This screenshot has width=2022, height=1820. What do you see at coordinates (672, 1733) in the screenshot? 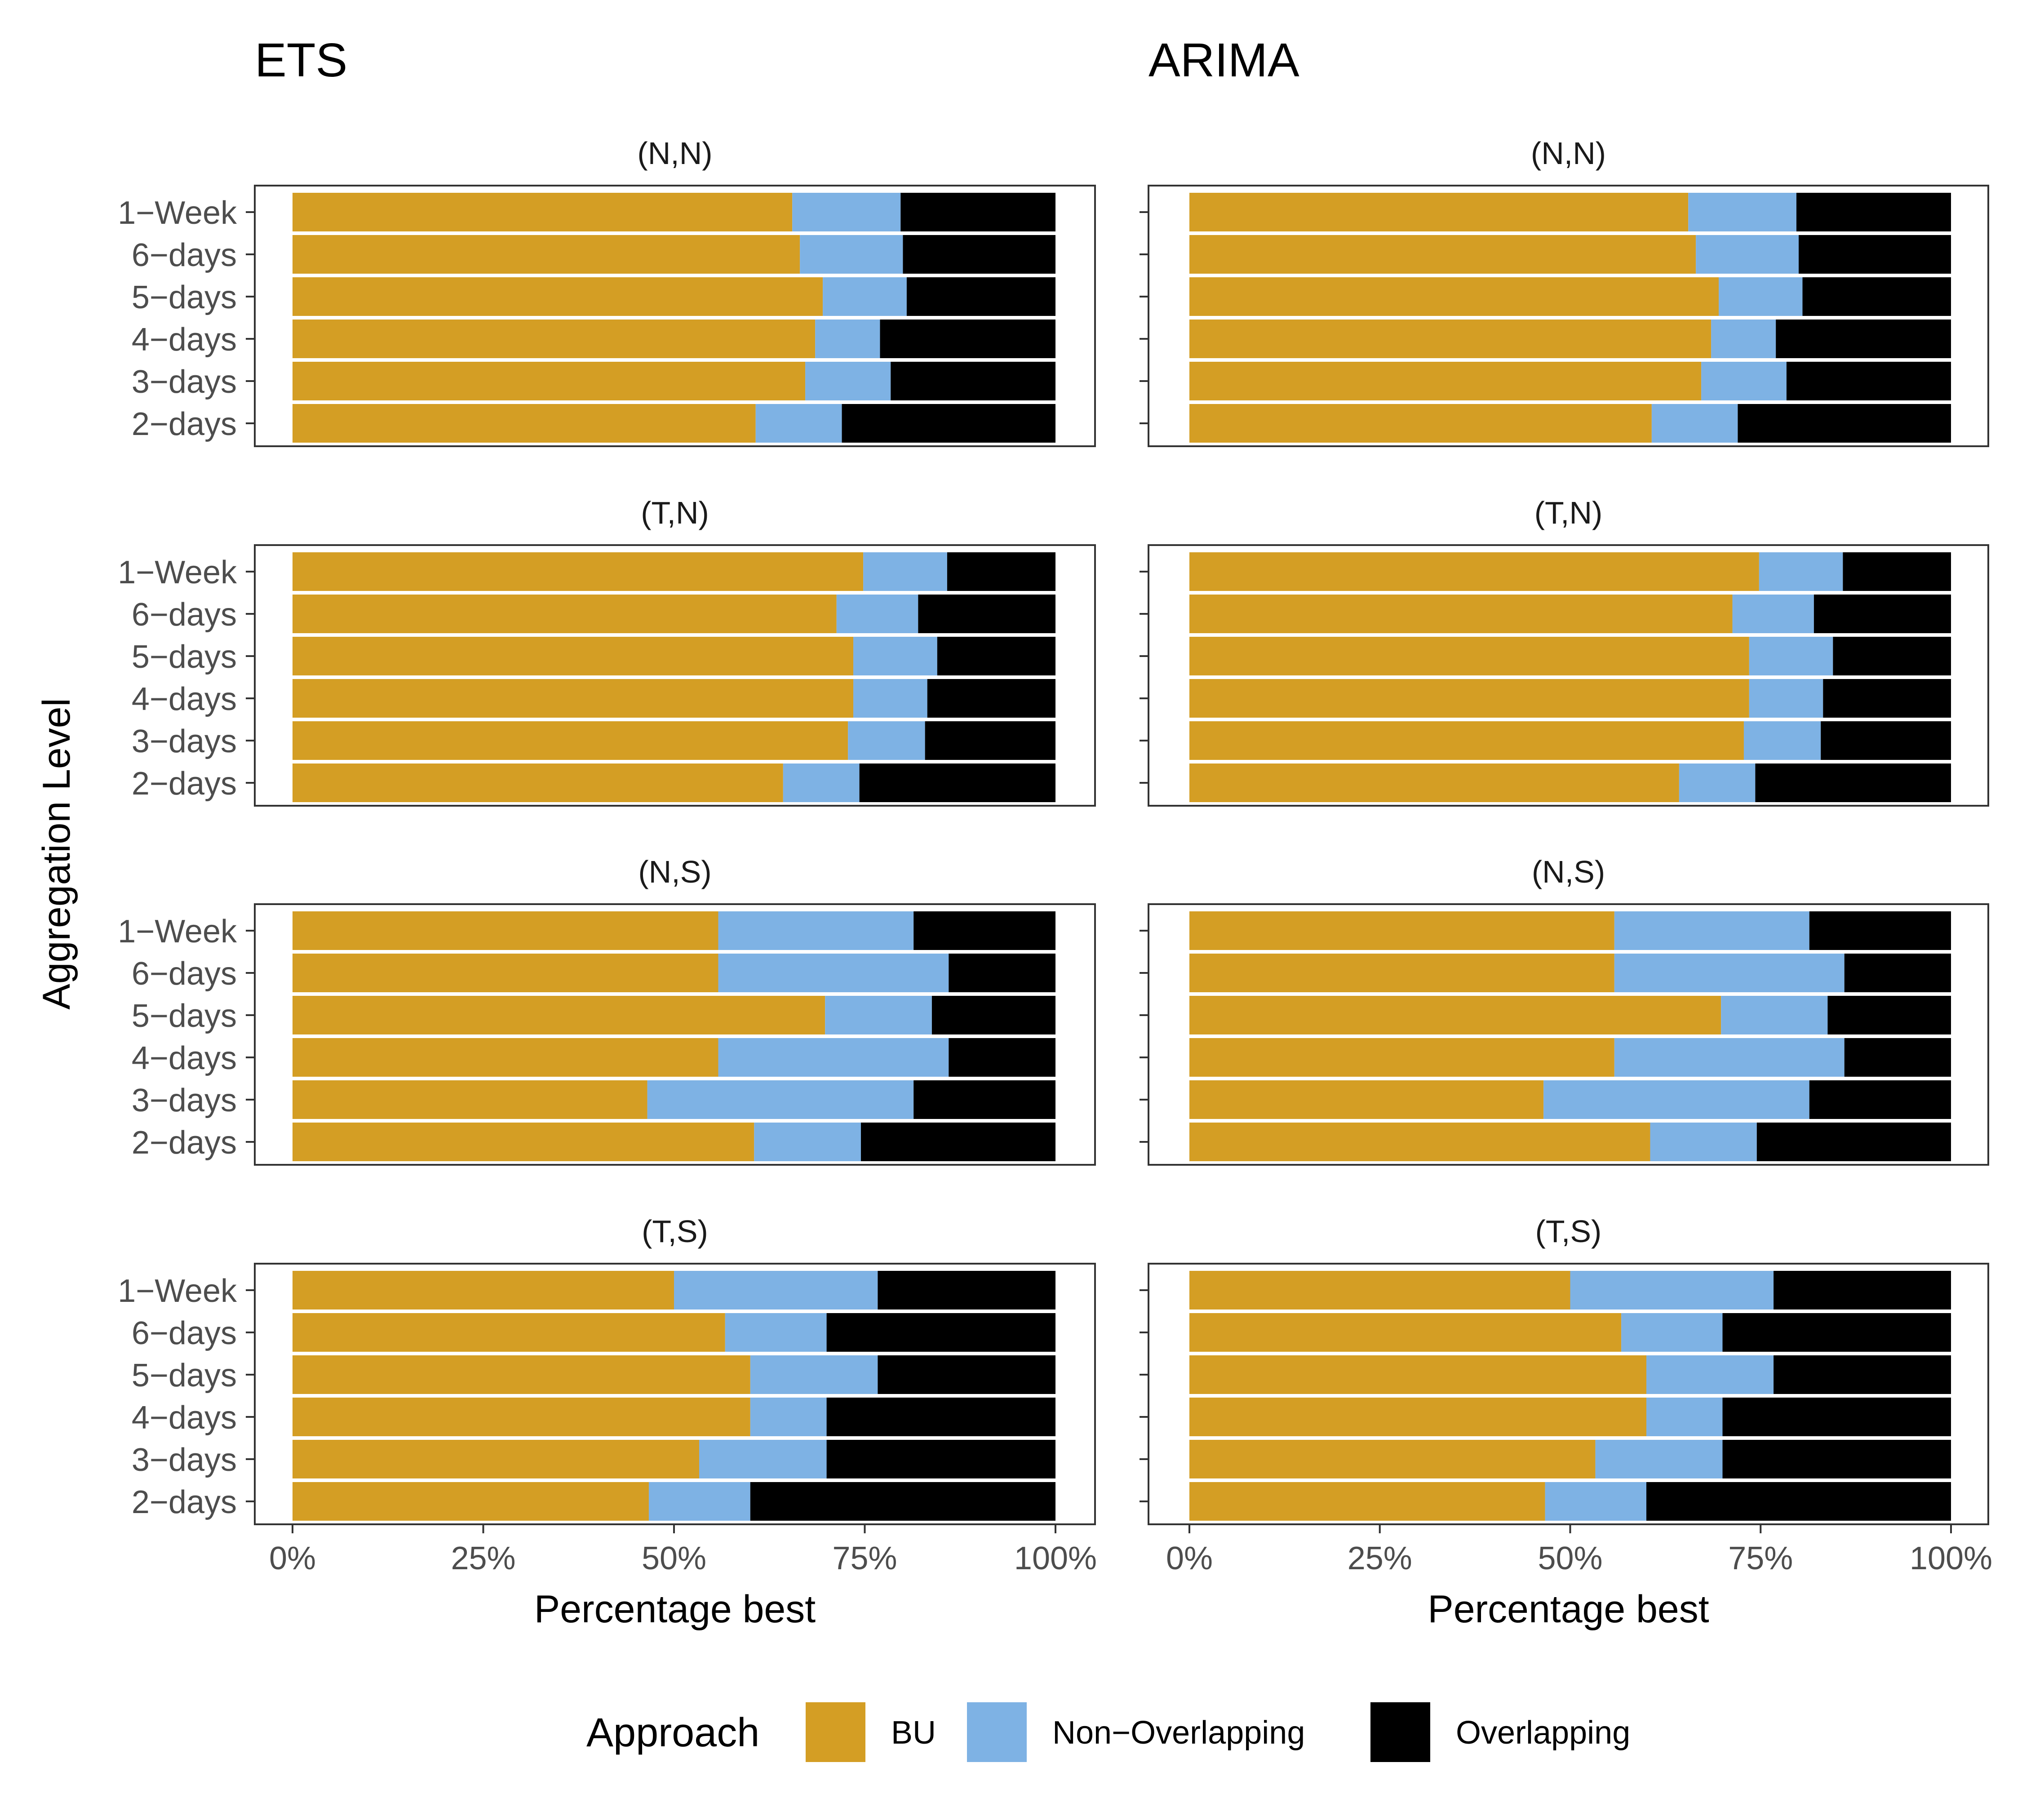
I see `legend-title: Approach` at bounding box center [672, 1733].